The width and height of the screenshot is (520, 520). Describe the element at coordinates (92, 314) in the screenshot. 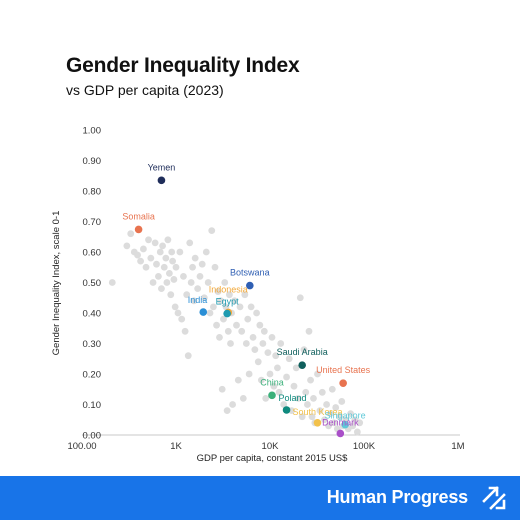

I see `y-tick-label: 0.40` at that location.